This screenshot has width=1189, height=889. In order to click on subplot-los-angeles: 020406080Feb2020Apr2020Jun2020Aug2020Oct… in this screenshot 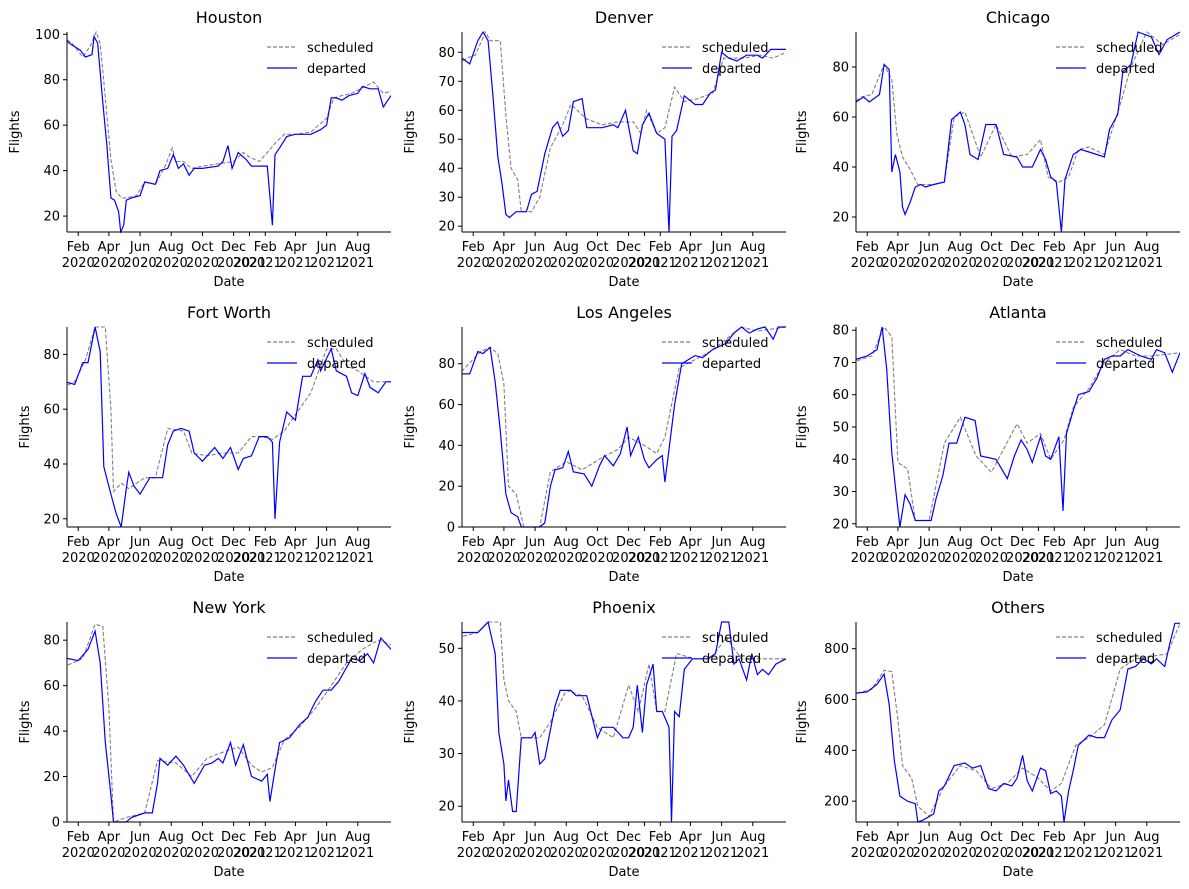, I will do `click(594, 444)`.